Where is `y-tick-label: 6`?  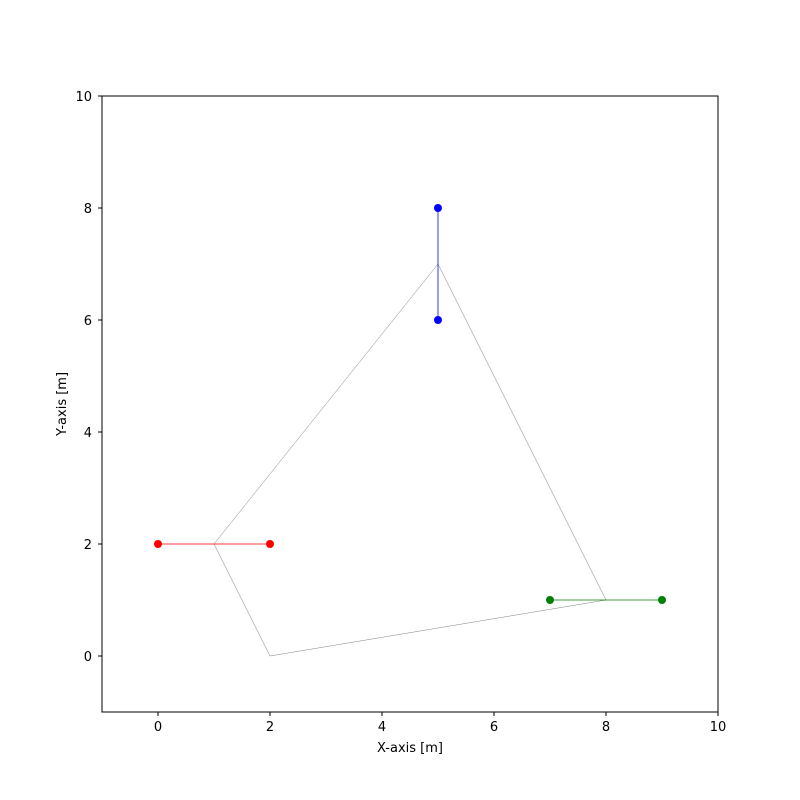
y-tick-label: 6 is located at coordinates (88, 321).